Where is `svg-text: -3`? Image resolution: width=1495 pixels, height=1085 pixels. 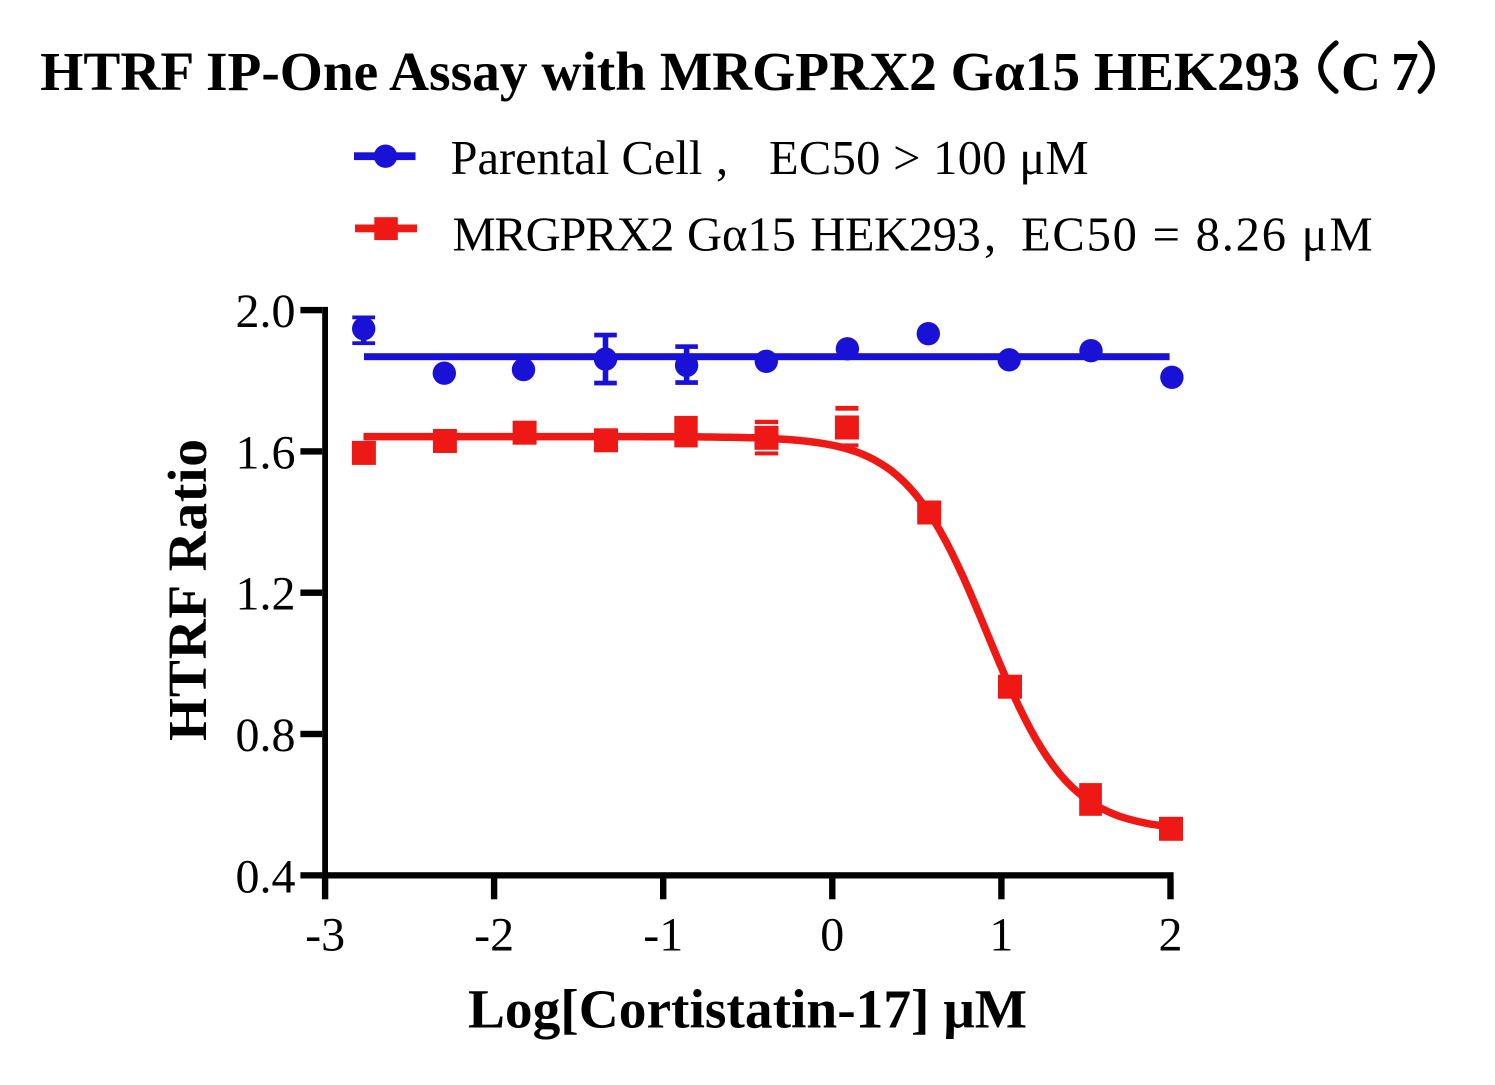
svg-text: -3 is located at coordinates (325, 934).